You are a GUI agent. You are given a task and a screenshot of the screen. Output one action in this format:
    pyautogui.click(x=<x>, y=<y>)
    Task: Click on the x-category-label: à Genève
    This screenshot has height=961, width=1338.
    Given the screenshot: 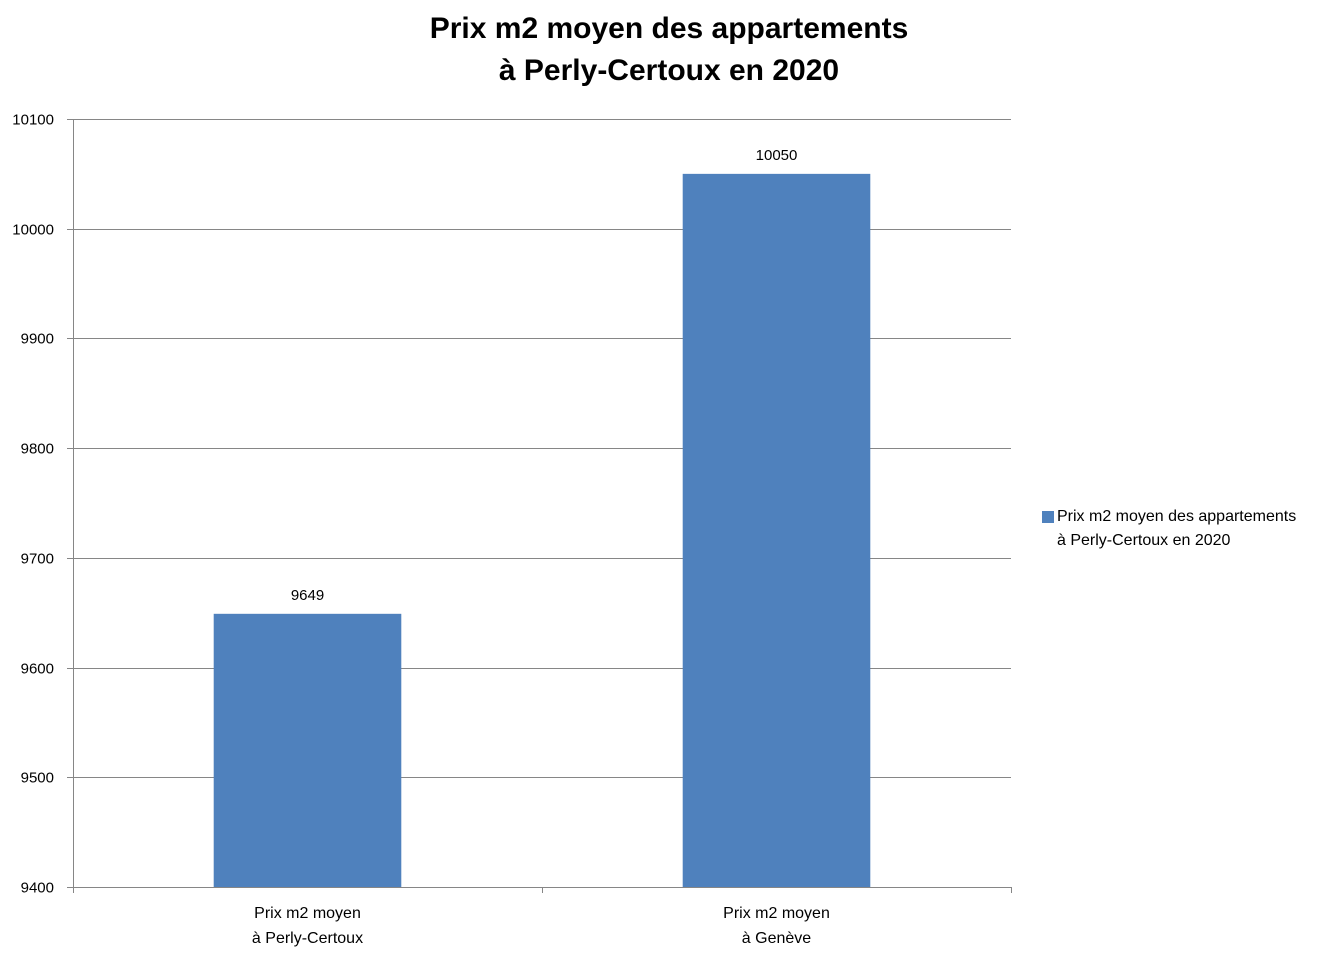 What is the action you would take?
    pyautogui.click(x=776, y=938)
    